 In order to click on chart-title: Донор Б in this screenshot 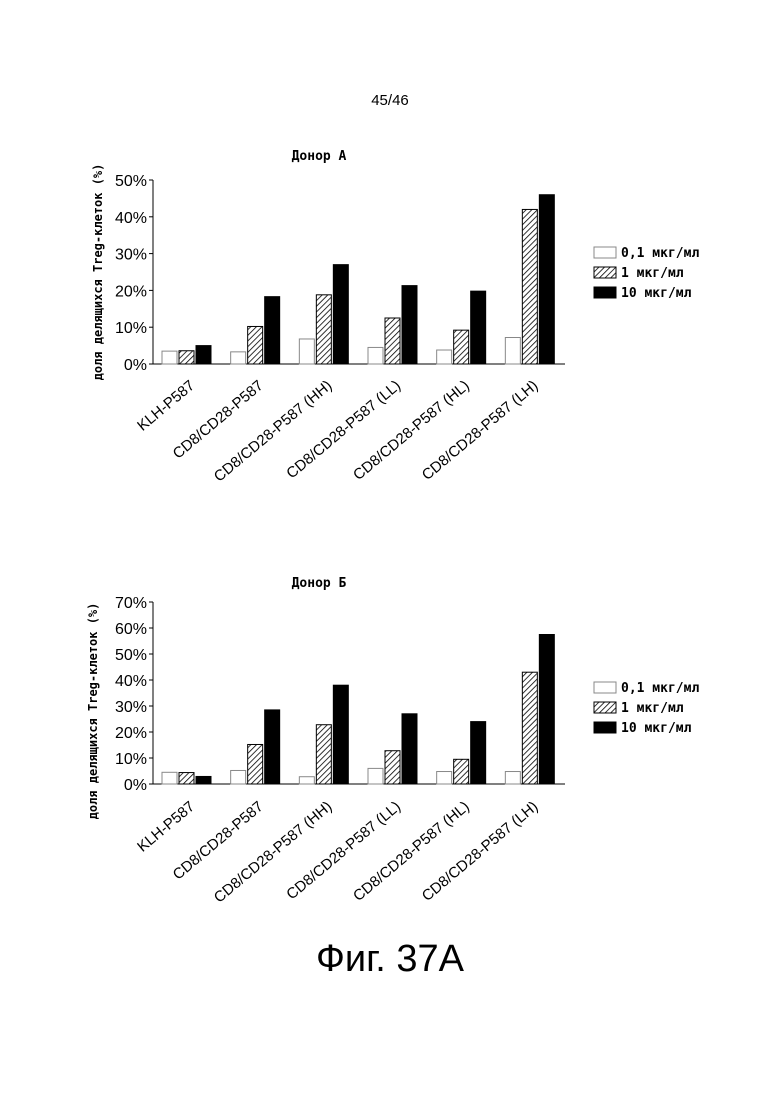, I will do `click(319, 583)`.